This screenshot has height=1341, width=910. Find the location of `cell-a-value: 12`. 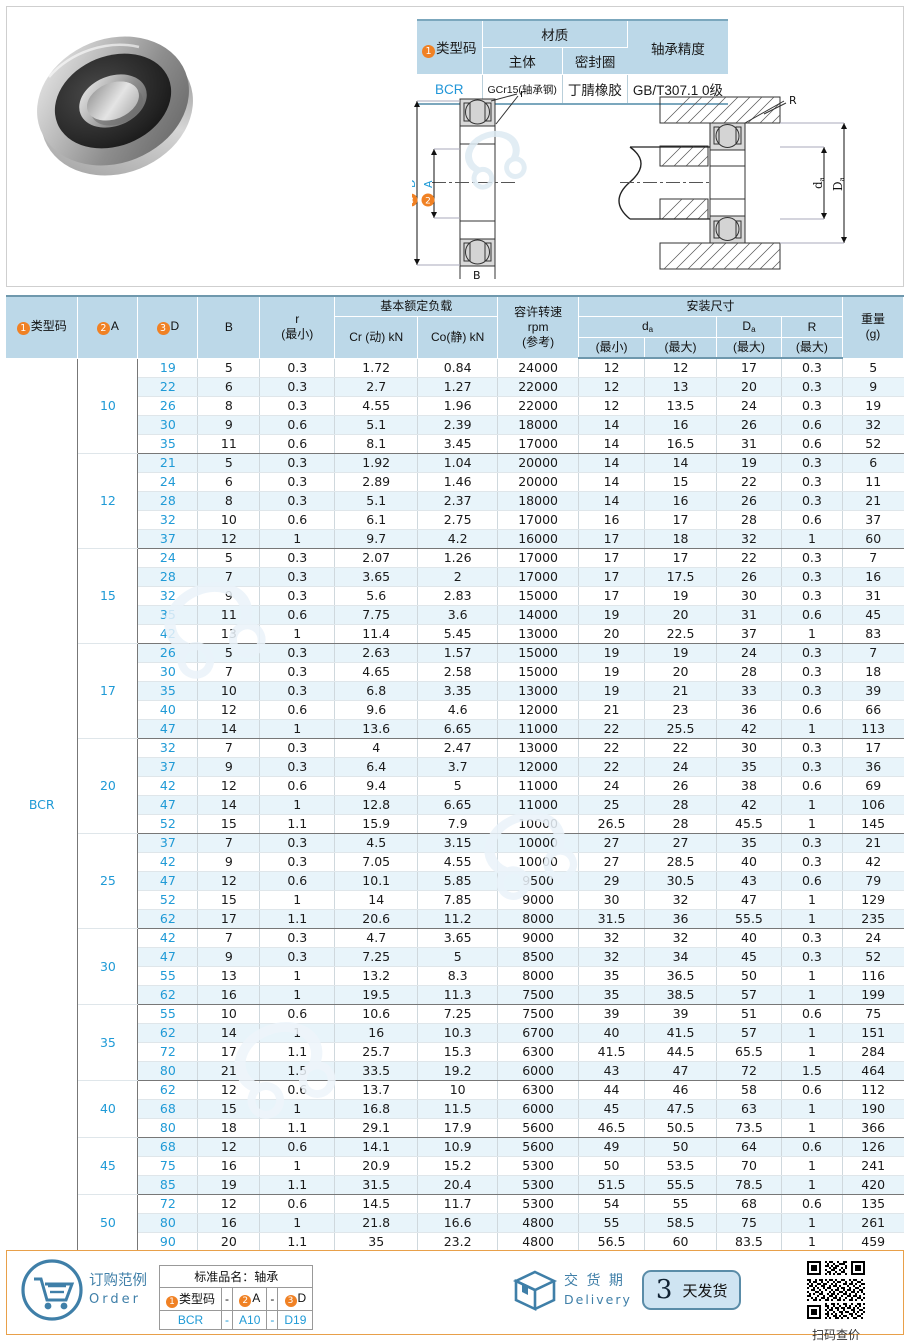

cell-a-value: 12 is located at coordinates (108, 501).